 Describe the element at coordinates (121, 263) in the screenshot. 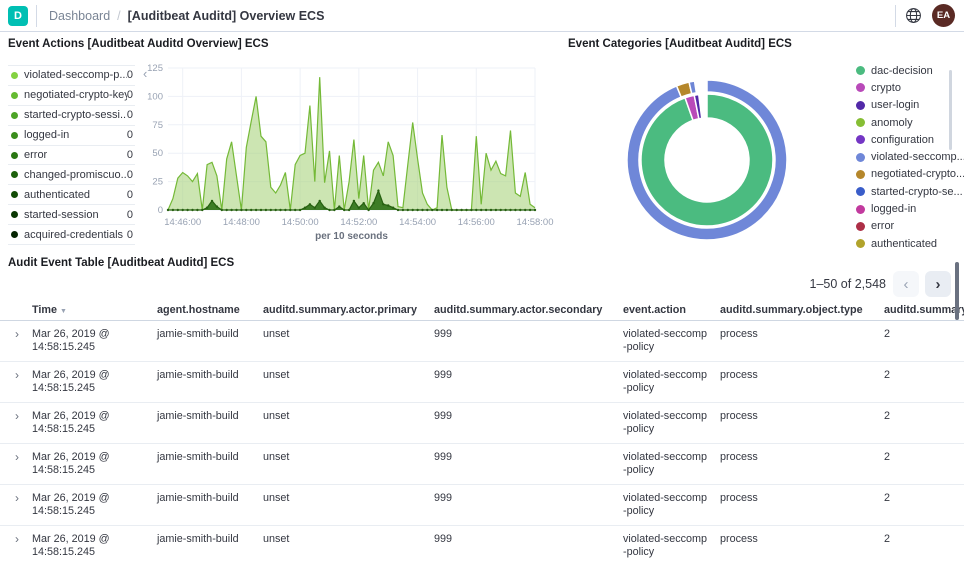

I see `audit-table-panel-title: Audit Event Table [Auditbeat Auditd] ECS` at that location.